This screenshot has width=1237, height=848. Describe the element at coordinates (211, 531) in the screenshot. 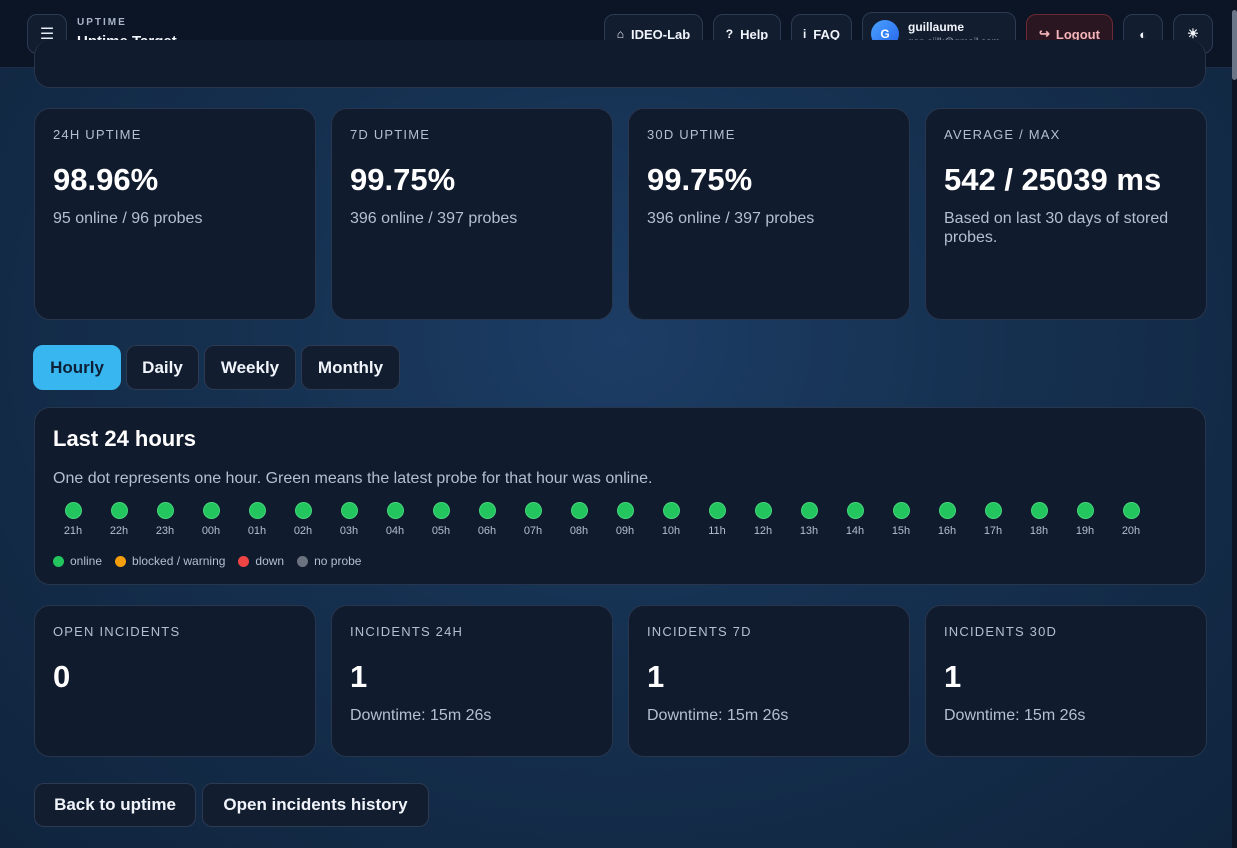

I see `hour-label: 00h` at that location.